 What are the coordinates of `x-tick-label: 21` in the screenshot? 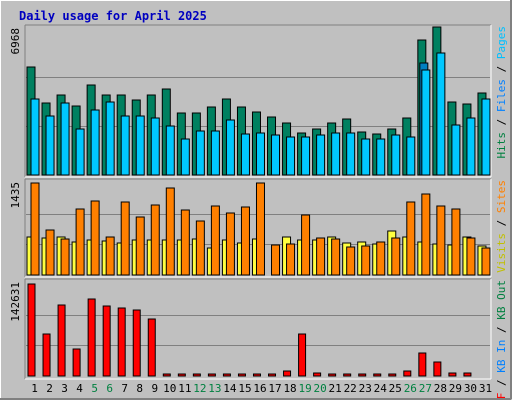 It's located at (335, 388).